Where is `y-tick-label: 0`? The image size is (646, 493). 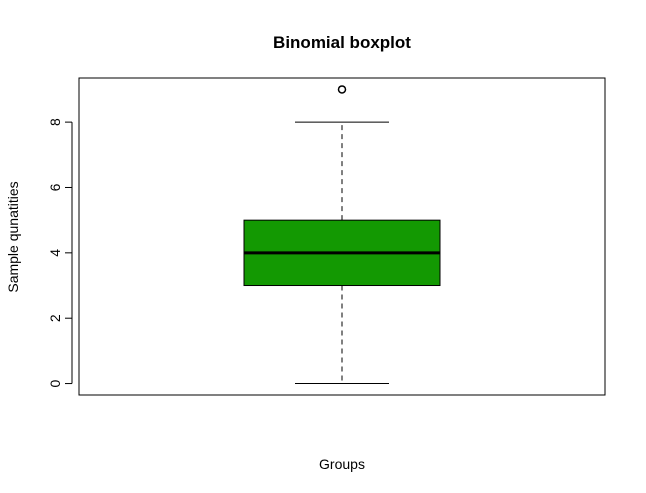
y-tick-label: 0 is located at coordinates (55, 383).